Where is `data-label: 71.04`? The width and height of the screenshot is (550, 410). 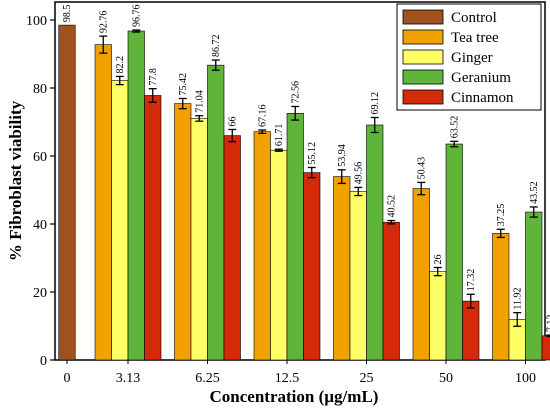
data-label: 71.04 is located at coordinates (199, 101).